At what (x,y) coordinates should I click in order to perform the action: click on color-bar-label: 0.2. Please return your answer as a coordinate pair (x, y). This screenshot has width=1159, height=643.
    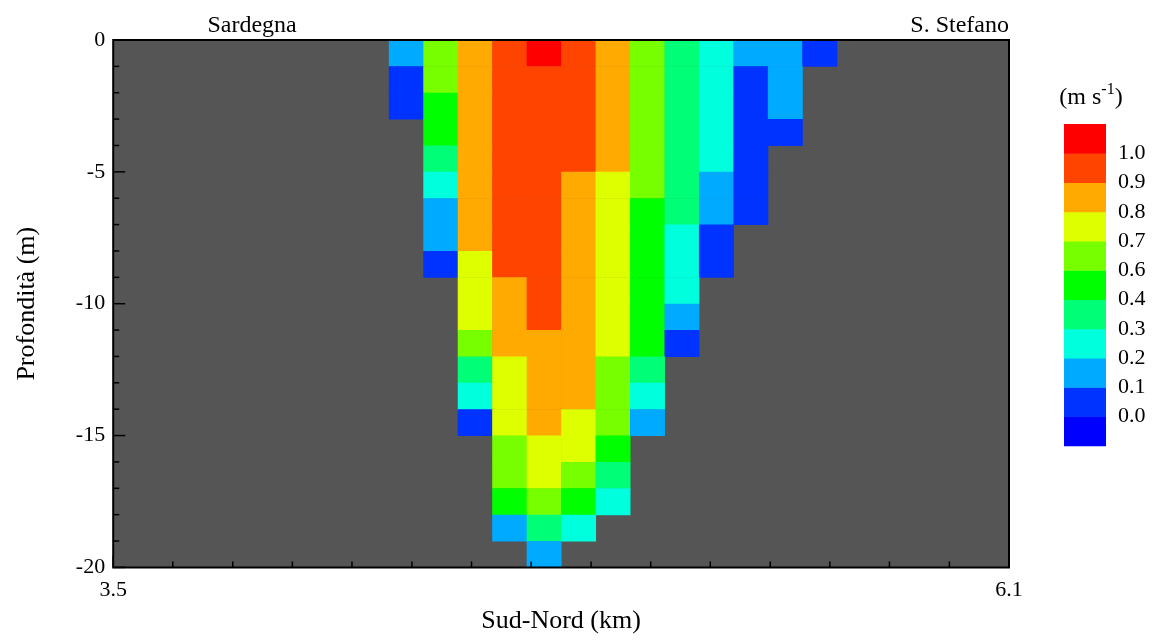
    Looking at the image, I should click on (1132, 356).